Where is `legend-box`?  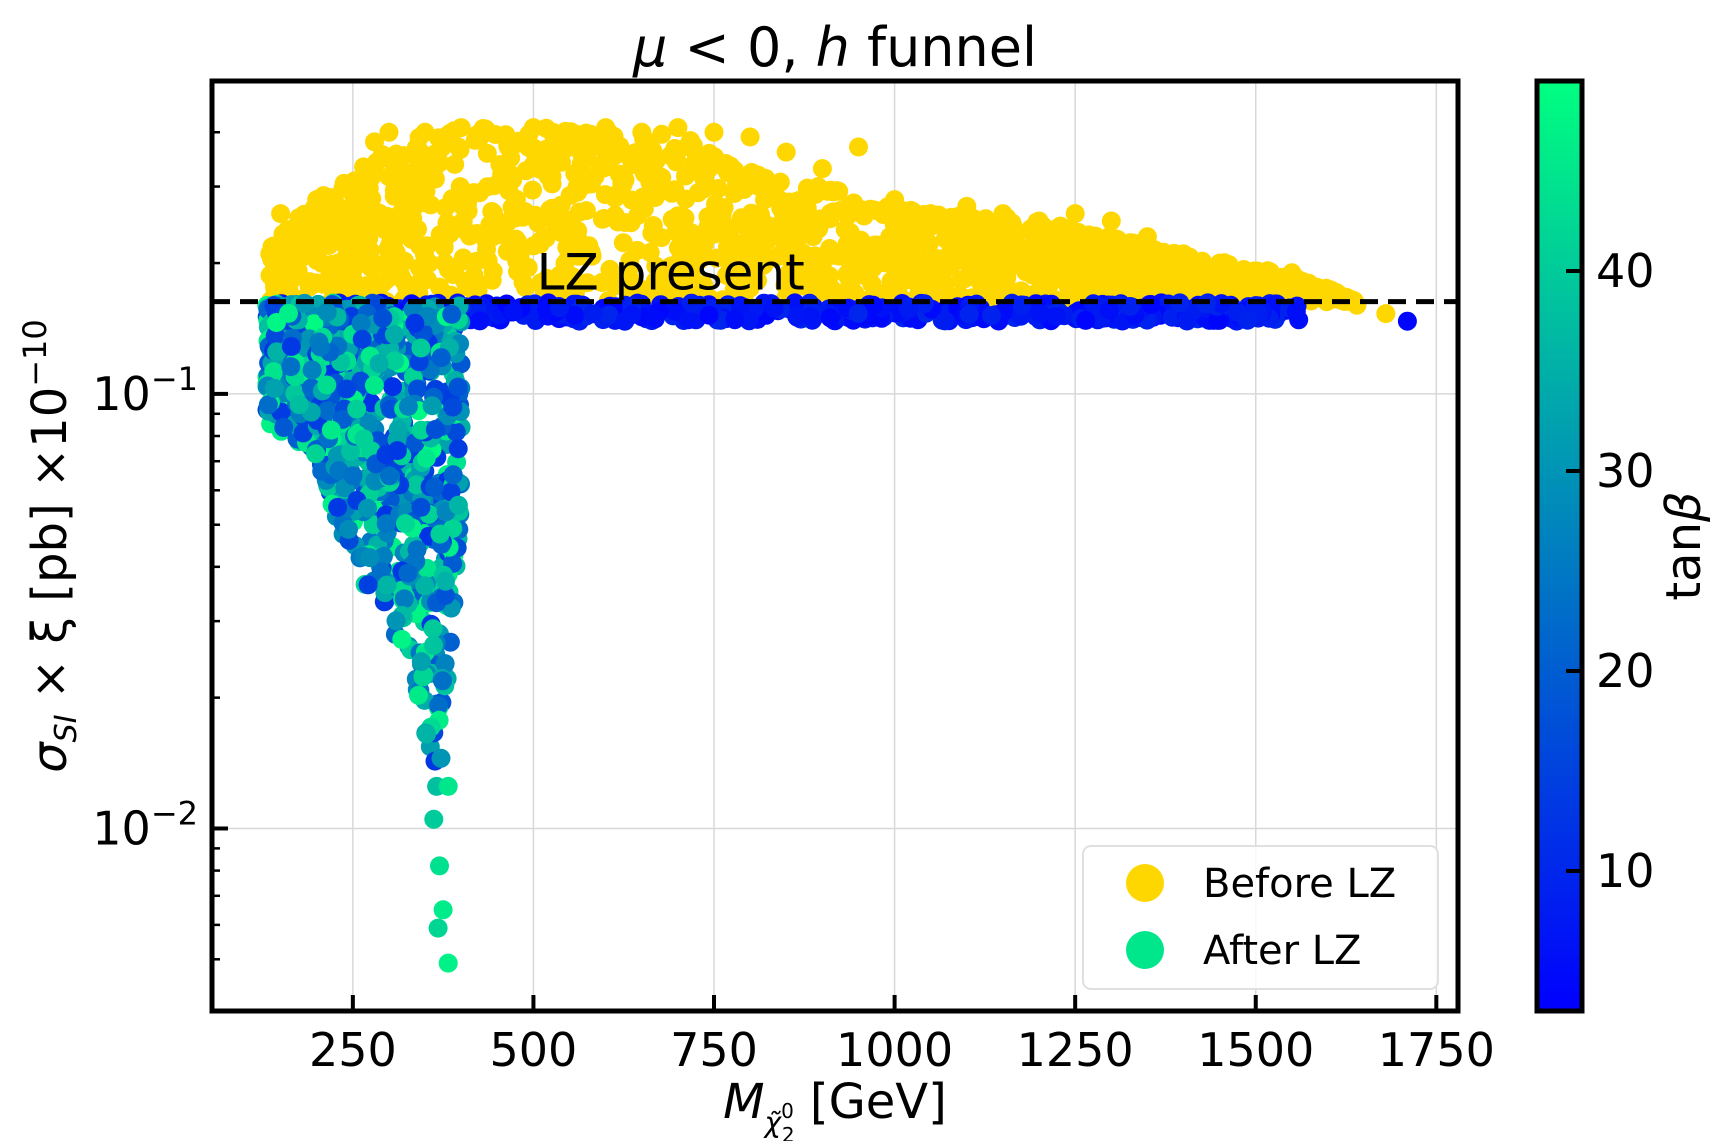
legend-box is located at coordinates (1260, 917).